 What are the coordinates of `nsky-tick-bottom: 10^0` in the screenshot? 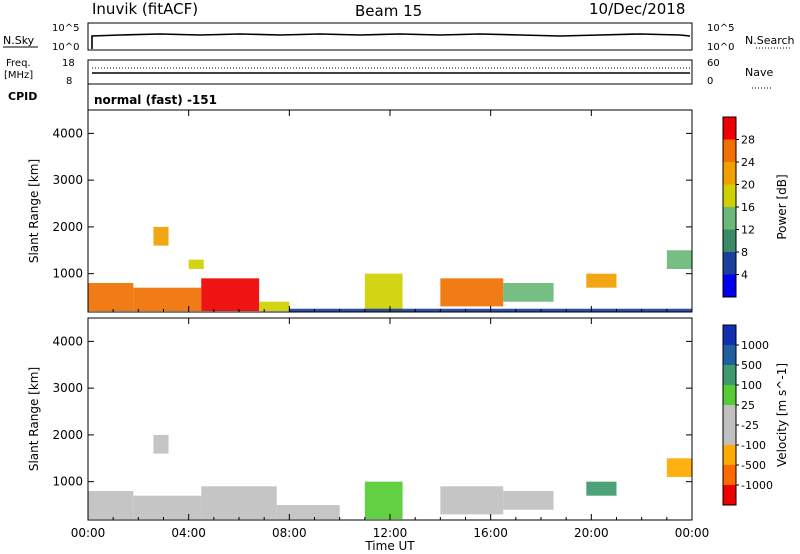 It's located at (65, 47).